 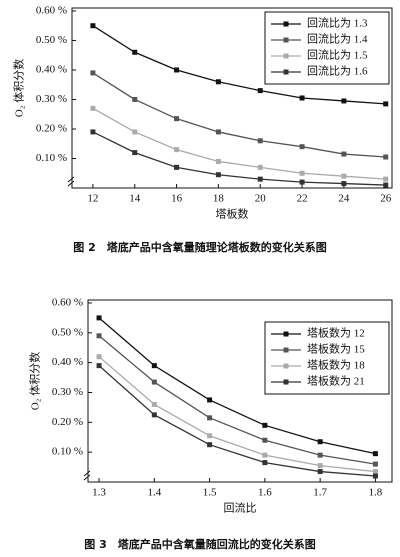 I want to click on legend-label: 回流比为 1.4, so click(x=337, y=39).